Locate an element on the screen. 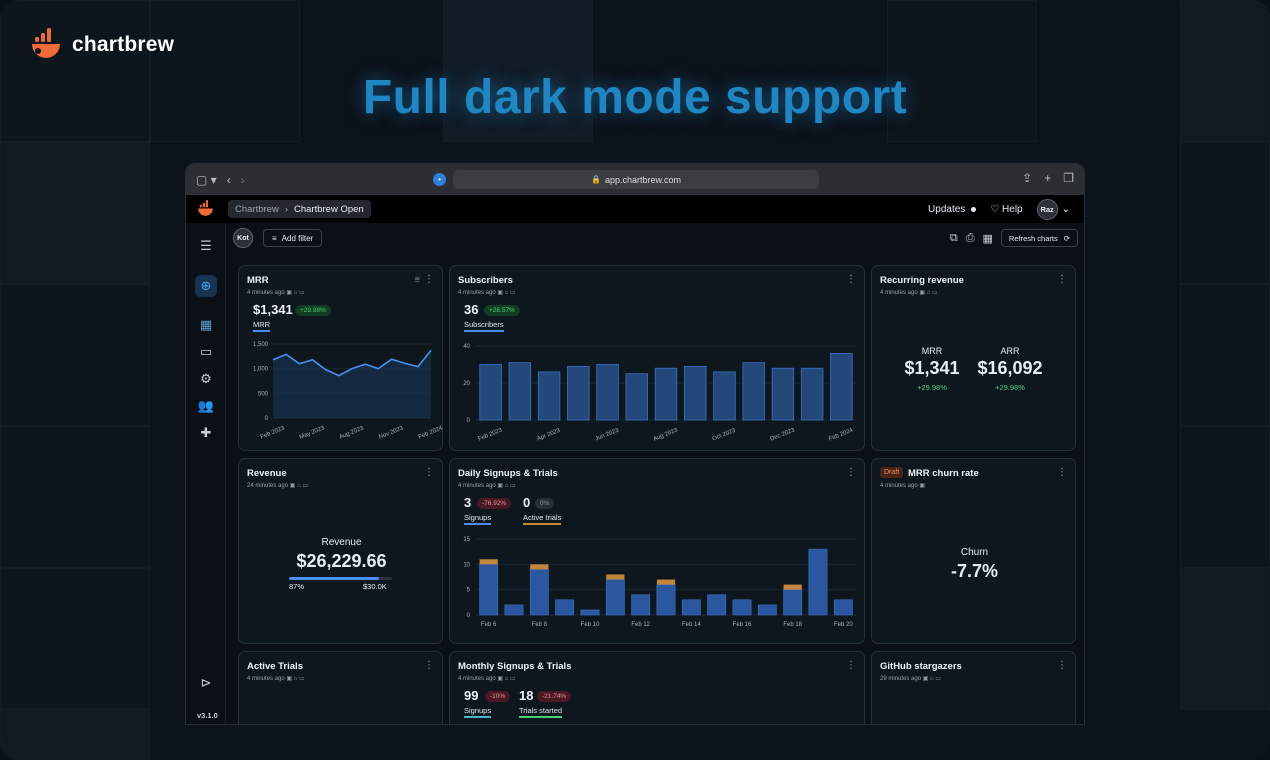 The width and height of the screenshot is (1270, 760). legend-item: MRR is located at coordinates (262, 326).